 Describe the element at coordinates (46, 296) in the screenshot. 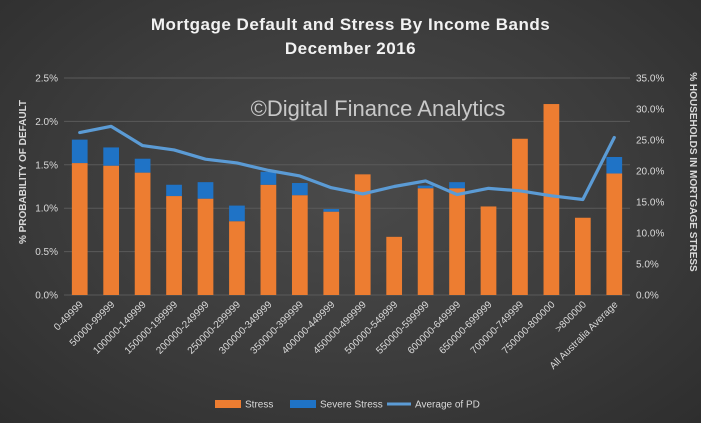

I see `y-tick-label: 0.0%` at that location.